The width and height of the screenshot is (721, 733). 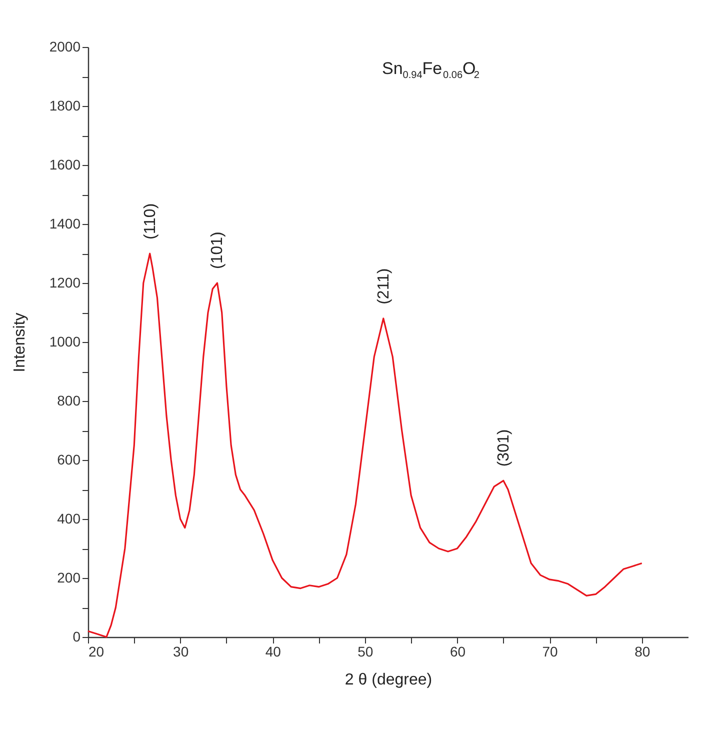 What do you see at coordinates (458, 652) in the screenshot?
I see `x-tick-label: 60` at bounding box center [458, 652].